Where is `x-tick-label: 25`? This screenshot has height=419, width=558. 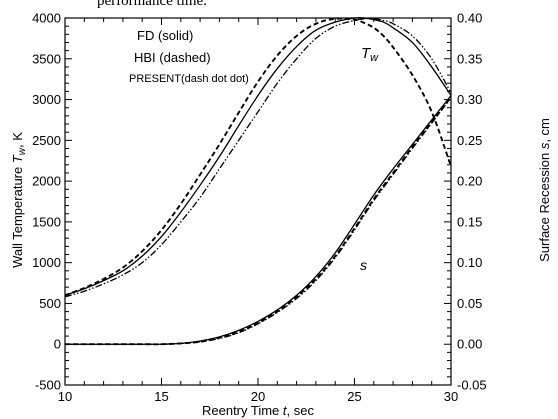
x-tick-label: 25 is located at coordinates (354, 396).